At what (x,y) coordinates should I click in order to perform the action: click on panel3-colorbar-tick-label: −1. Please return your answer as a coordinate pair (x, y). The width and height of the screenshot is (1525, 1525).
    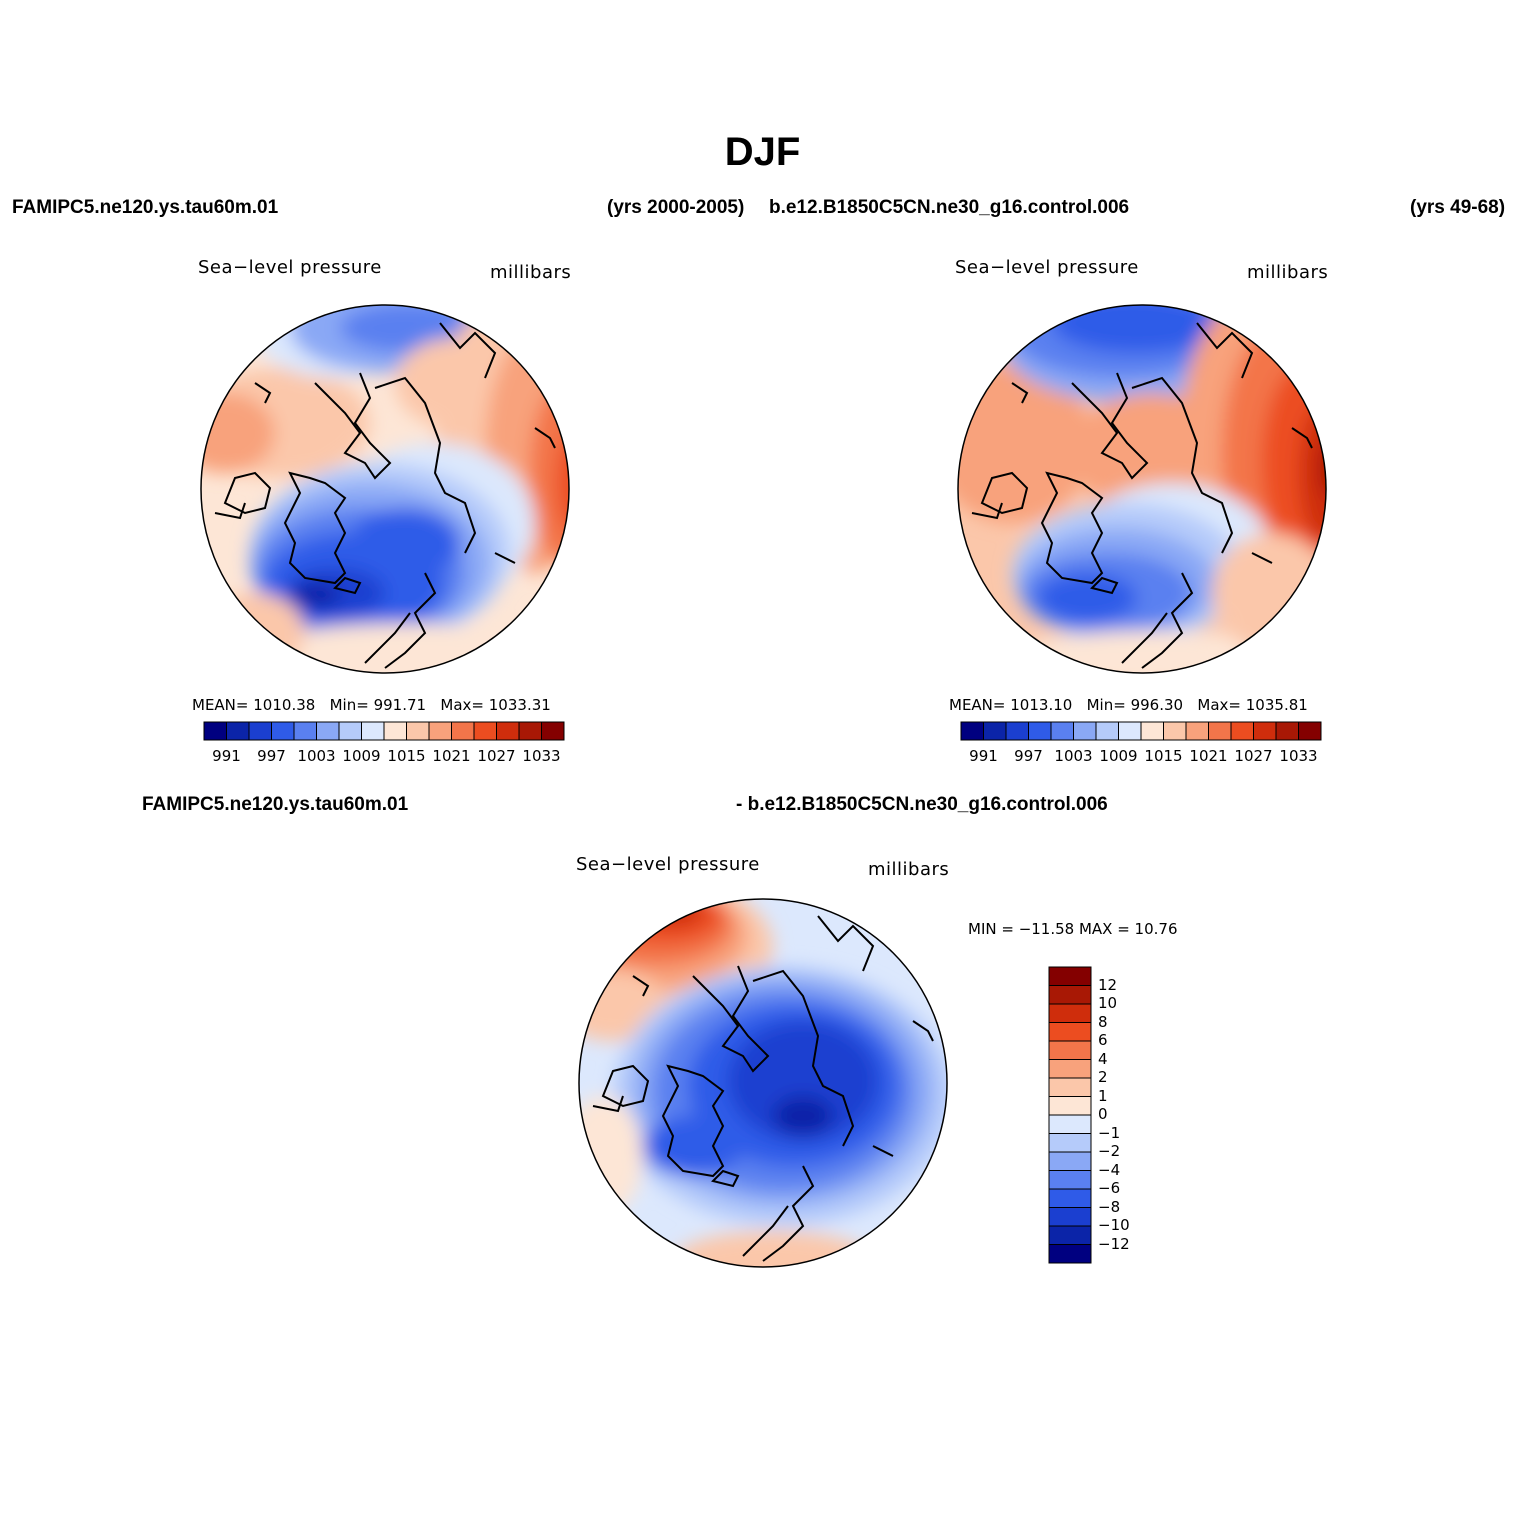
    Looking at the image, I should click on (1109, 1132).